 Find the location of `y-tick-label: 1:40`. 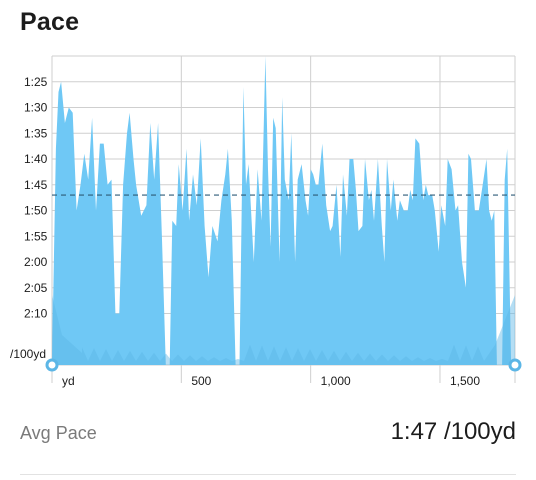

y-tick-label: 1:40 is located at coordinates (36, 159).